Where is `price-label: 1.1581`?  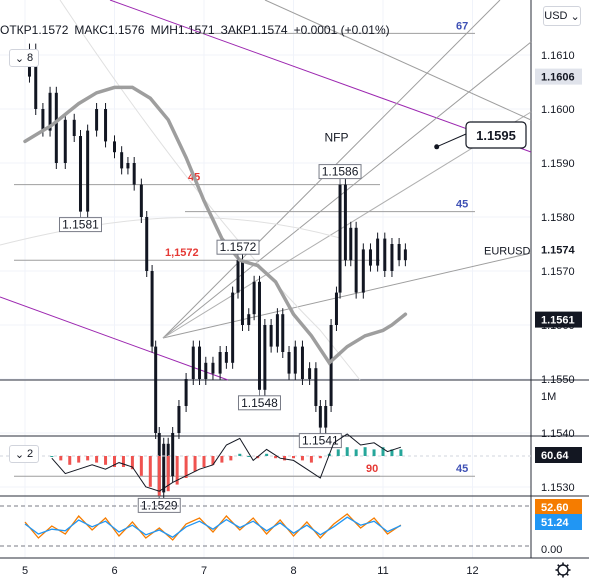 price-label: 1.1581 is located at coordinates (80, 222).